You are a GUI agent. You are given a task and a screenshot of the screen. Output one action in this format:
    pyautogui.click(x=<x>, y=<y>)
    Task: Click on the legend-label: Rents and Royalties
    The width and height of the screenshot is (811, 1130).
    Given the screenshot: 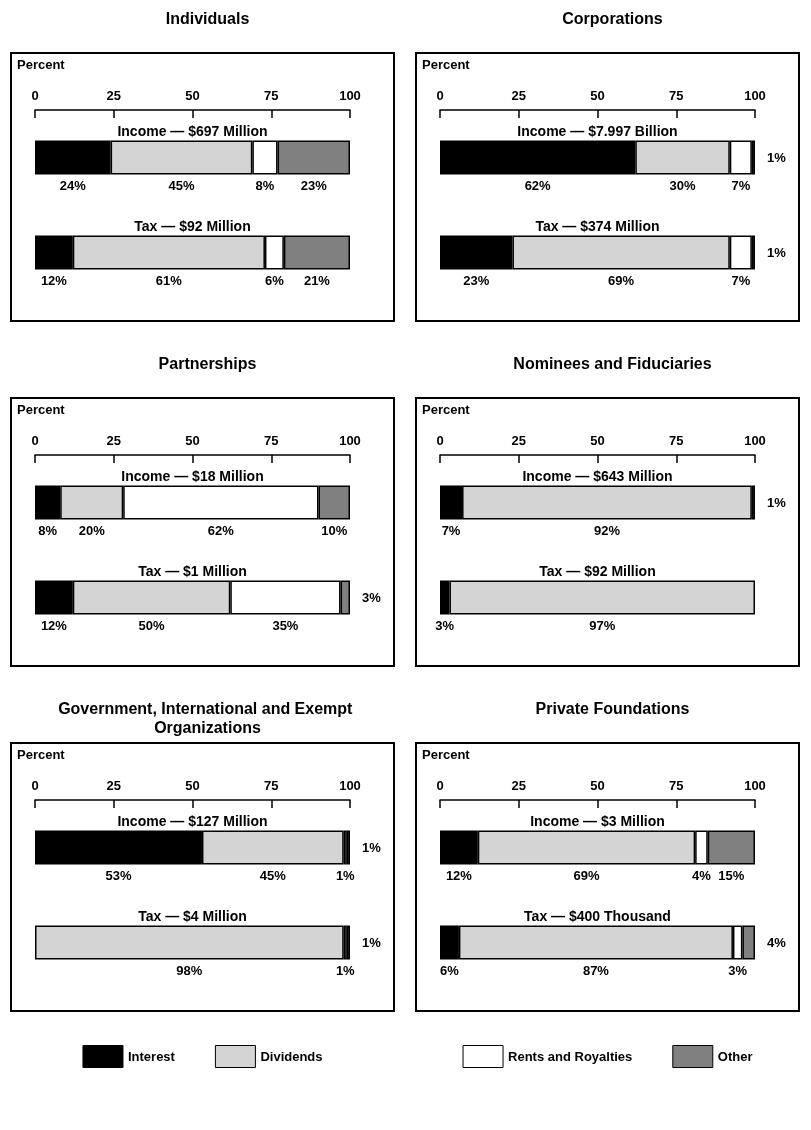 What is the action you would take?
    pyautogui.click(x=570, y=1056)
    